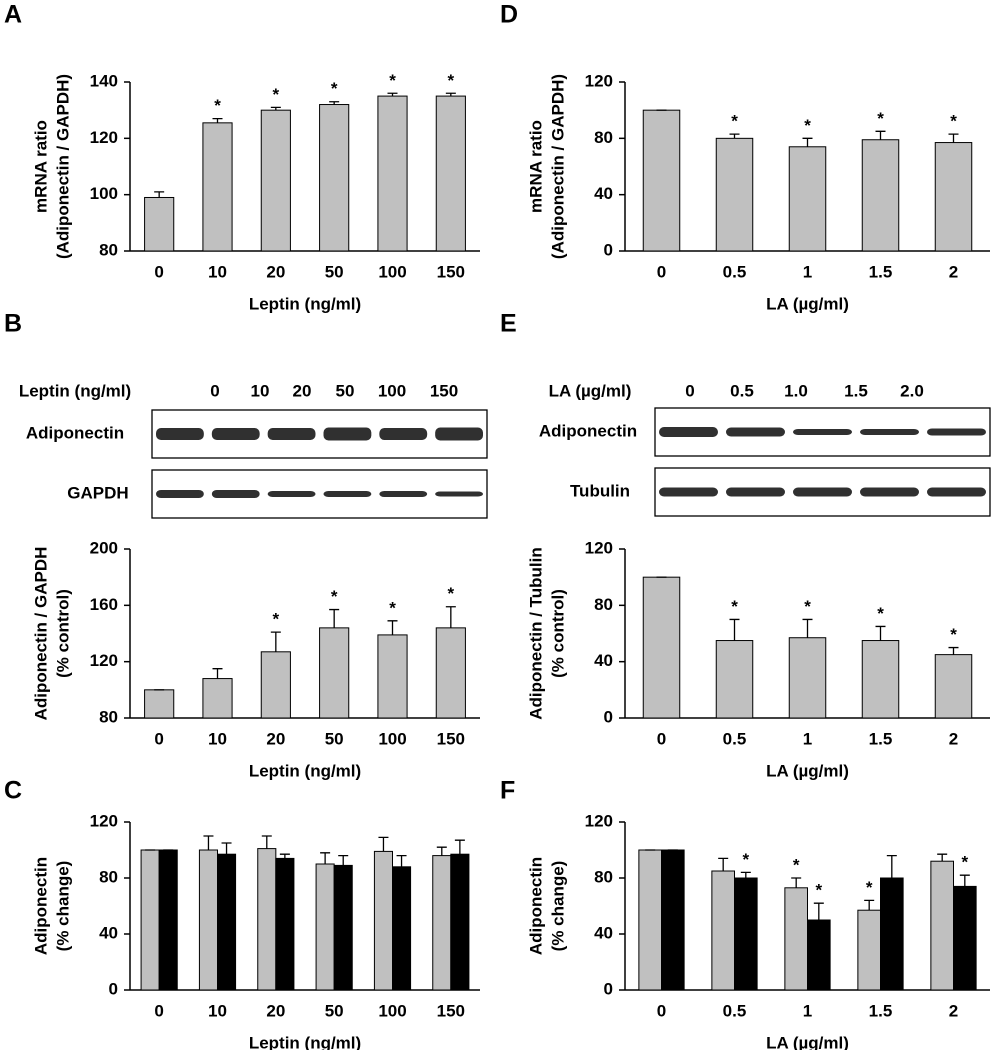  What do you see at coordinates (603, 932) in the screenshot?
I see `y-tick-label: 40` at bounding box center [603, 932].